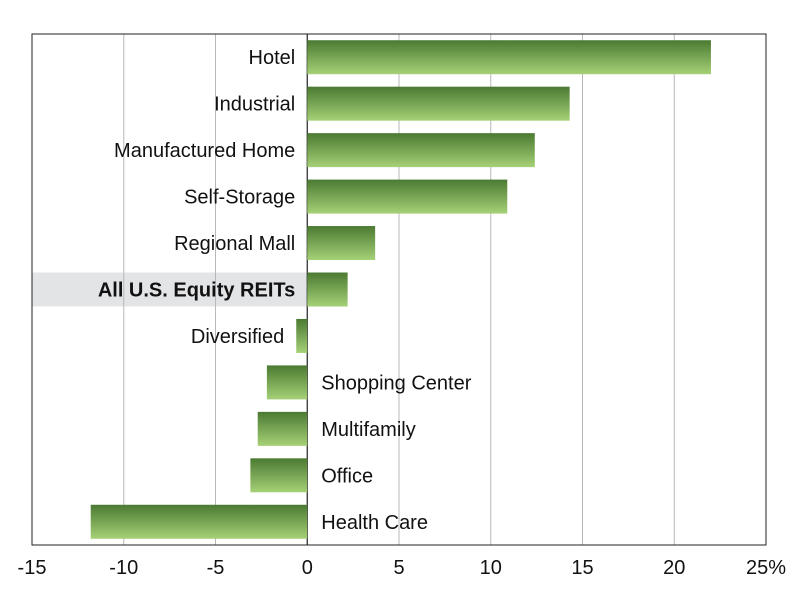 The image size is (800, 600). What do you see at coordinates (196, 291) in the screenshot?
I see `category-label: All U.S. Equity REITs` at bounding box center [196, 291].